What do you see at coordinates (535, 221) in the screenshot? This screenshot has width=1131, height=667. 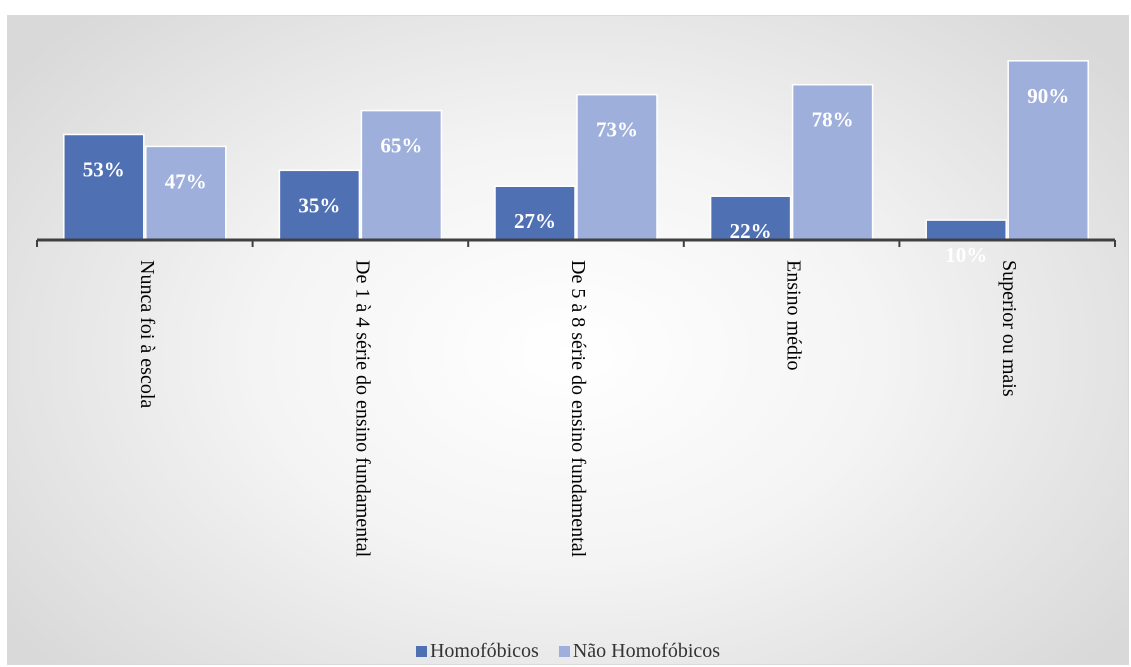 I see `data-label-homofobicos-2: 27%` at bounding box center [535, 221].